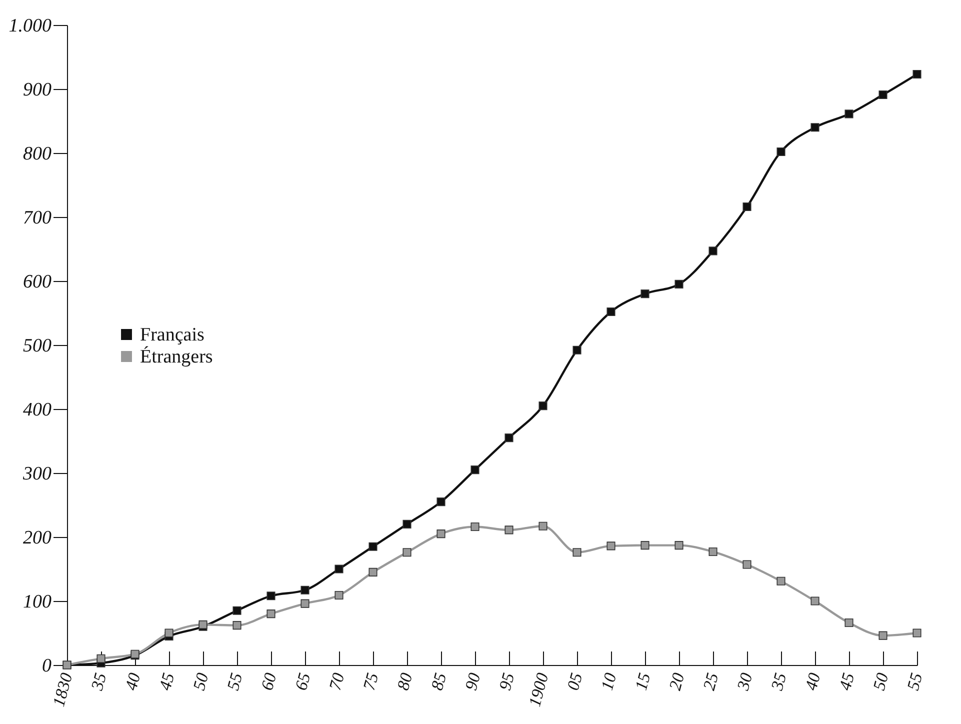 The image size is (961, 724). I want to click on legend-label: Étrangers, so click(176, 357).